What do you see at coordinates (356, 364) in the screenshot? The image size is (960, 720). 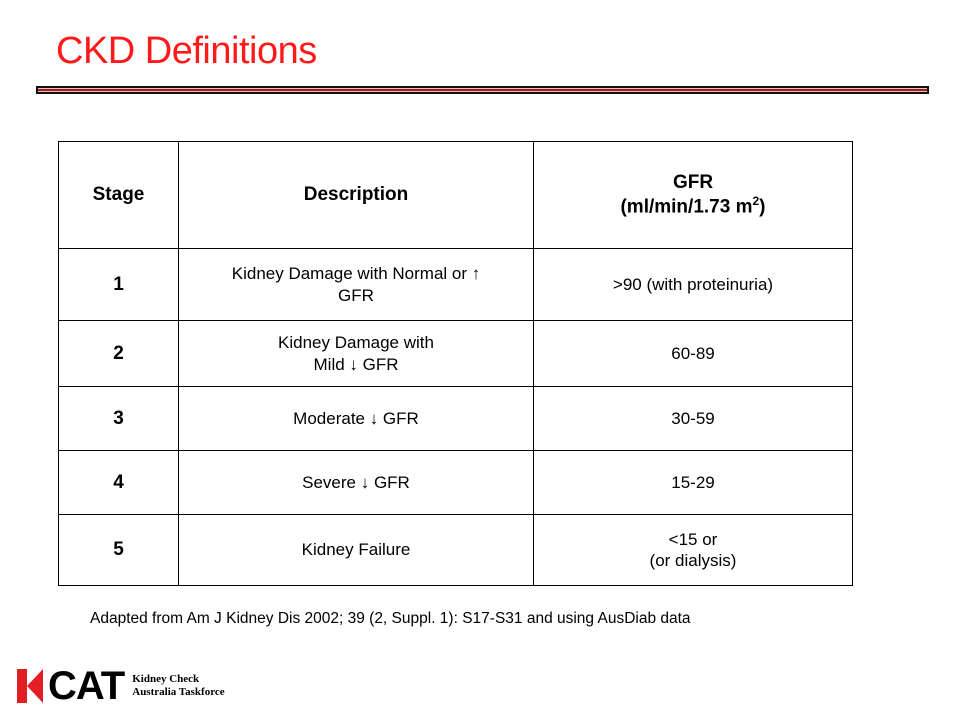 I see `description-line: Mild ↓ GFR` at bounding box center [356, 364].